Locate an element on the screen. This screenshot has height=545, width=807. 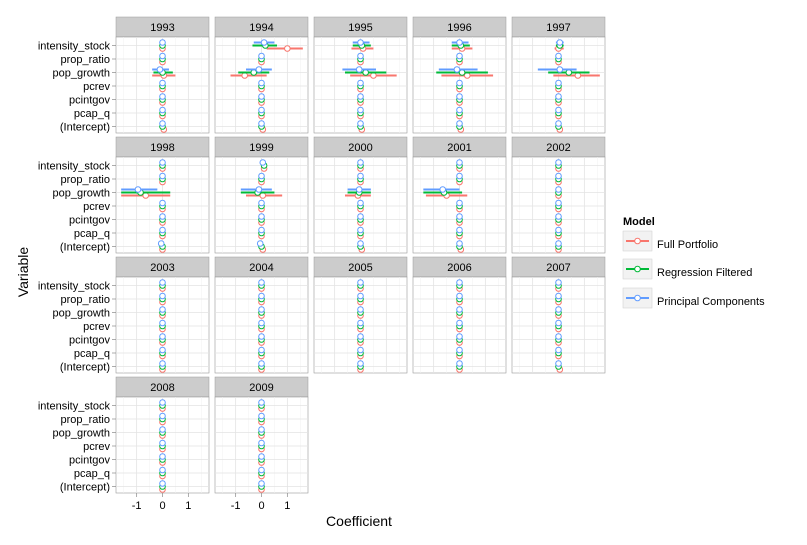
facet-strip-label: 2008 is located at coordinates (162, 388).